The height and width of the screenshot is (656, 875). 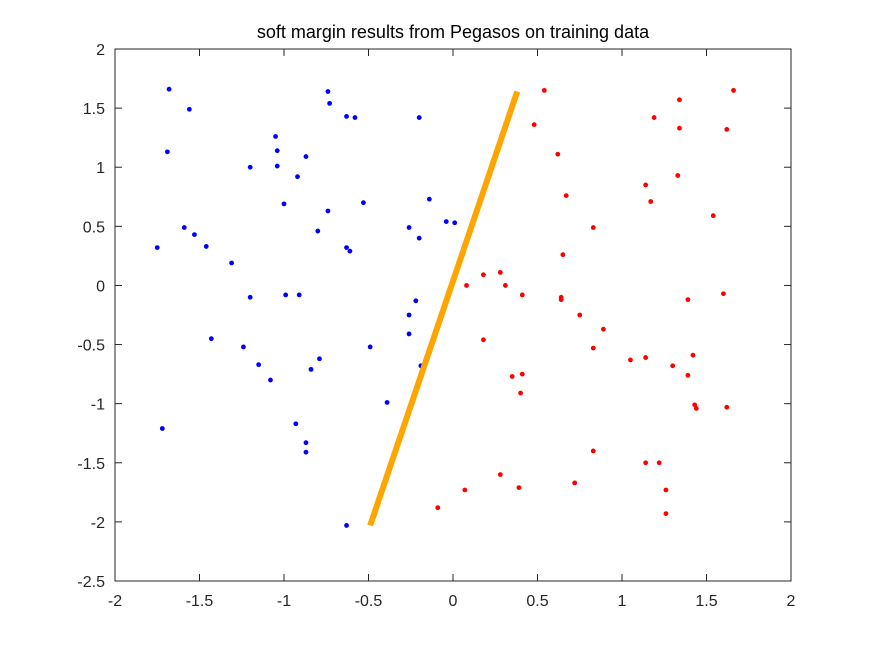 What do you see at coordinates (115, 601) in the screenshot?
I see `x-tick-label: -2` at bounding box center [115, 601].